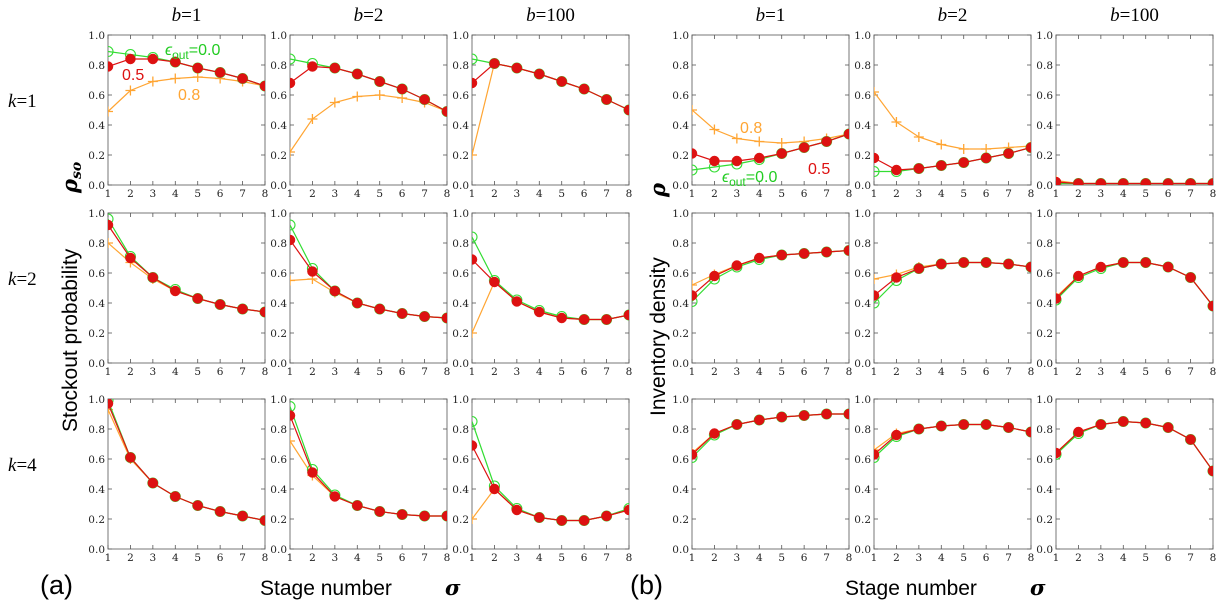 The height and width of the screenshot is (609, 1230). Describe the element at coordinates (326, 588) in the screenshot. I see `x-axis-label-a-text: Stage number` at that location.